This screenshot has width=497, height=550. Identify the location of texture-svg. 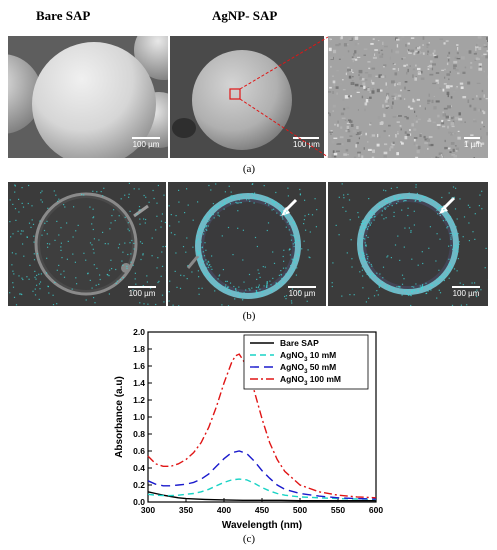
(408, 97).